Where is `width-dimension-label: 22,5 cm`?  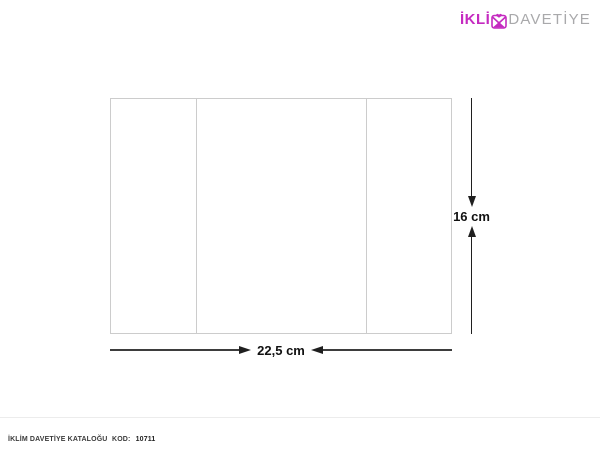
width-dimension-label: 22,5 cm is located at coordinates (281, 350).